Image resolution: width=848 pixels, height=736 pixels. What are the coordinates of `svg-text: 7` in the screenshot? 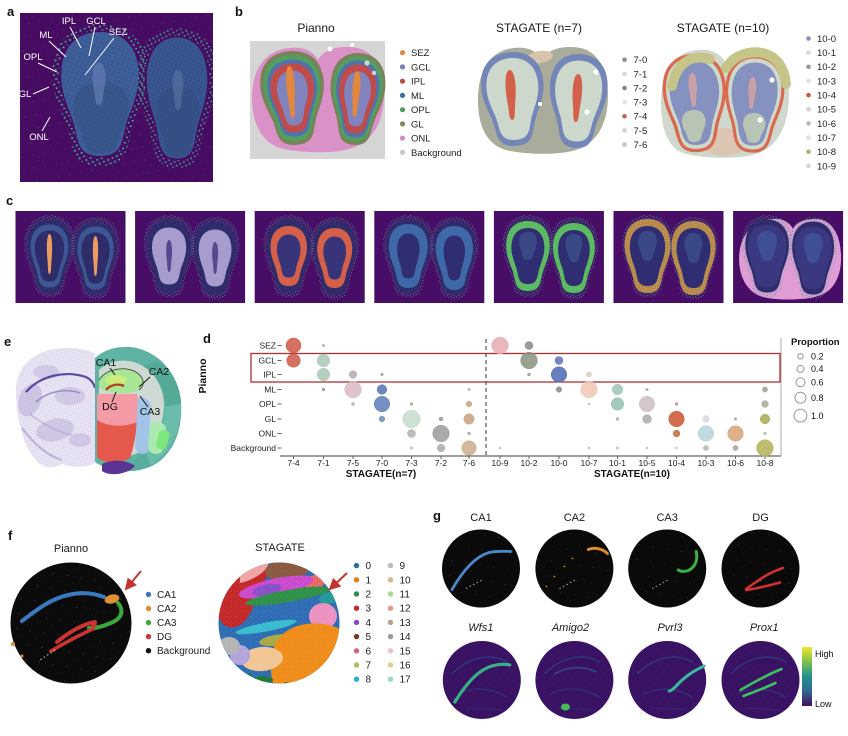 It's located at (369, 666).